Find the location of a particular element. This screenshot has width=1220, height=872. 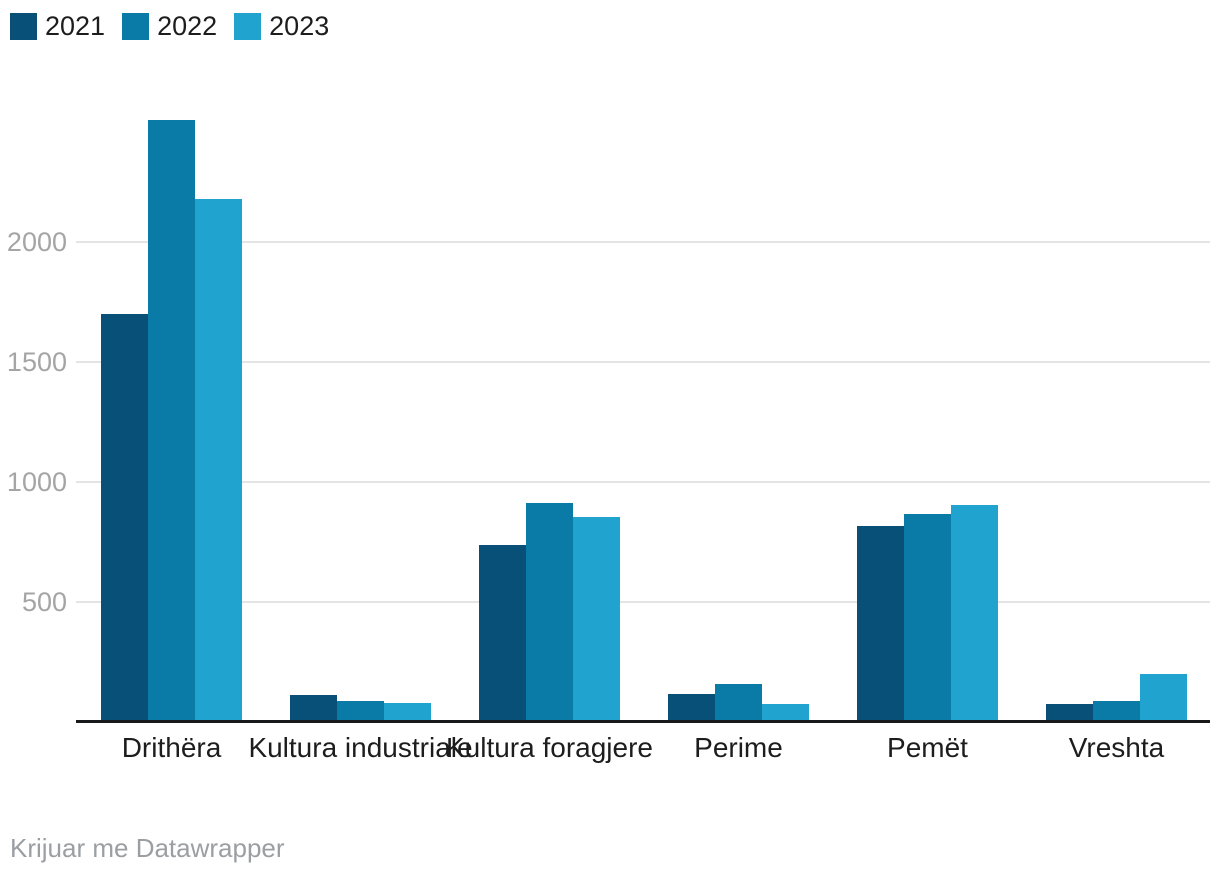

datawrapper-credit: Krijuar me Datawrapper is located at coordinates (147, 848).